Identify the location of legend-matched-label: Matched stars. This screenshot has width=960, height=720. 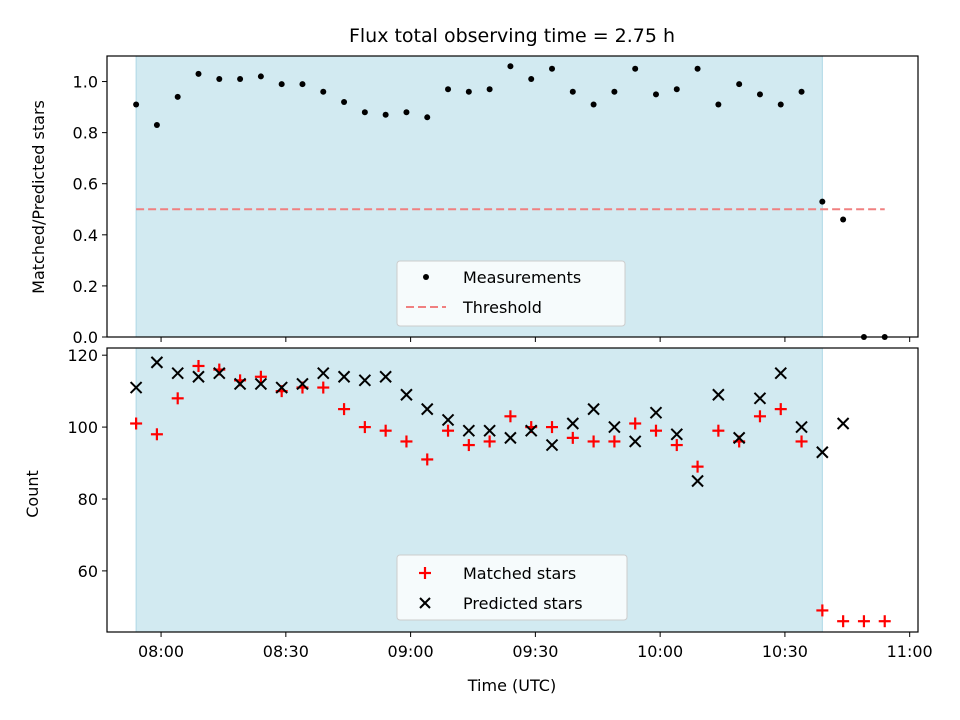
(519, 573).